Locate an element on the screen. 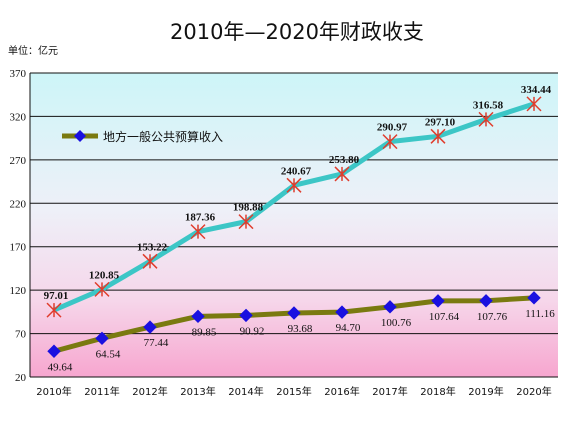 This screenshot has height=423, width=564. unit-label: 单位：亿元 is located at coordinates (33, 50).